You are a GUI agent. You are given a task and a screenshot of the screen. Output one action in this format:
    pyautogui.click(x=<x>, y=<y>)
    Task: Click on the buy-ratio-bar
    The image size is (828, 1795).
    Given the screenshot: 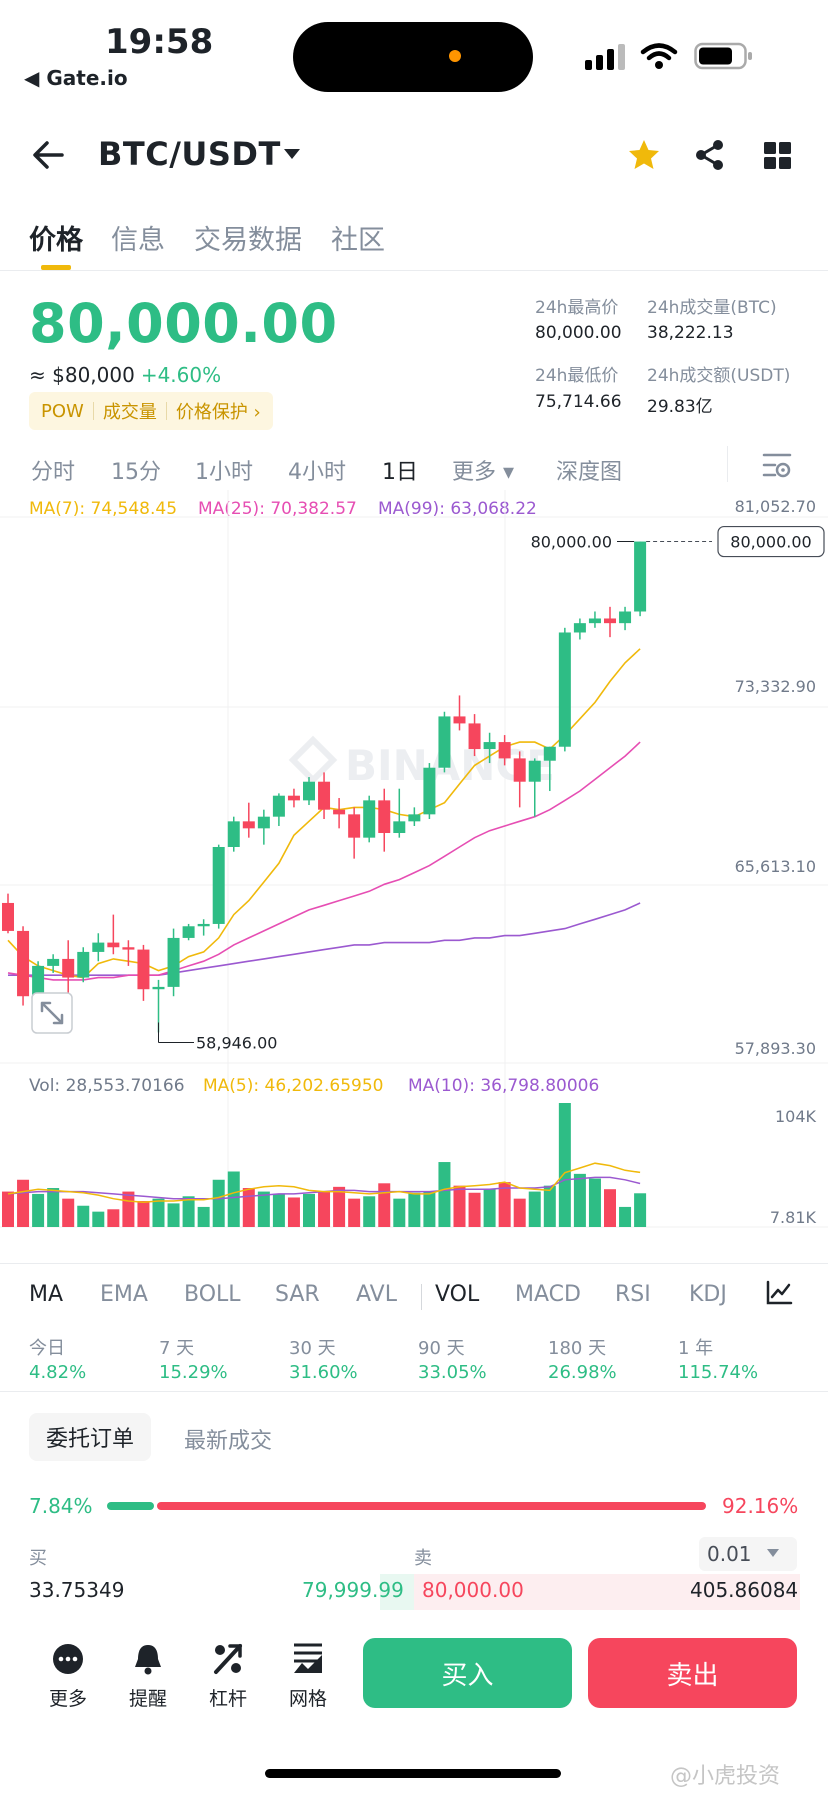 What is the action you would take?
    pyautogui.click(x=130, y=1506)
    